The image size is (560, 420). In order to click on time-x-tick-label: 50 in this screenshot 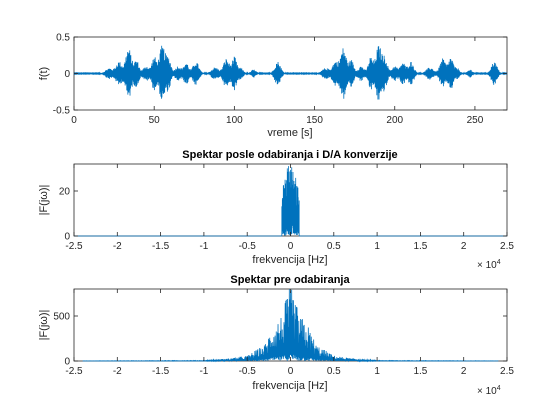, I will do `click(155, 120)`.